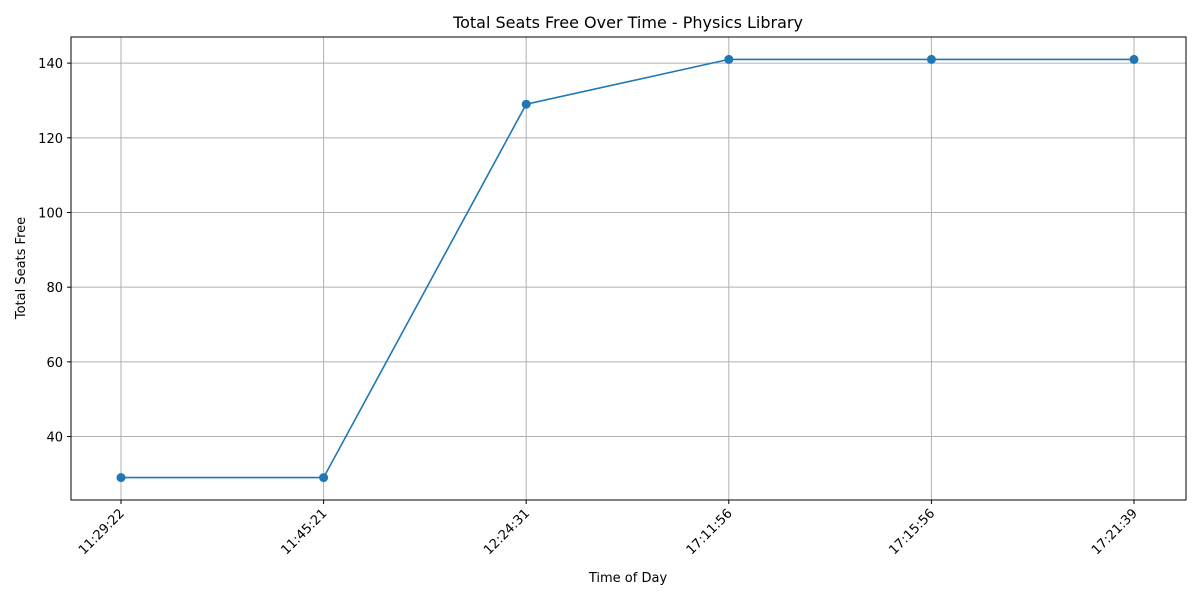  I want to click on y-tick-label: 140, so click(50, 64).